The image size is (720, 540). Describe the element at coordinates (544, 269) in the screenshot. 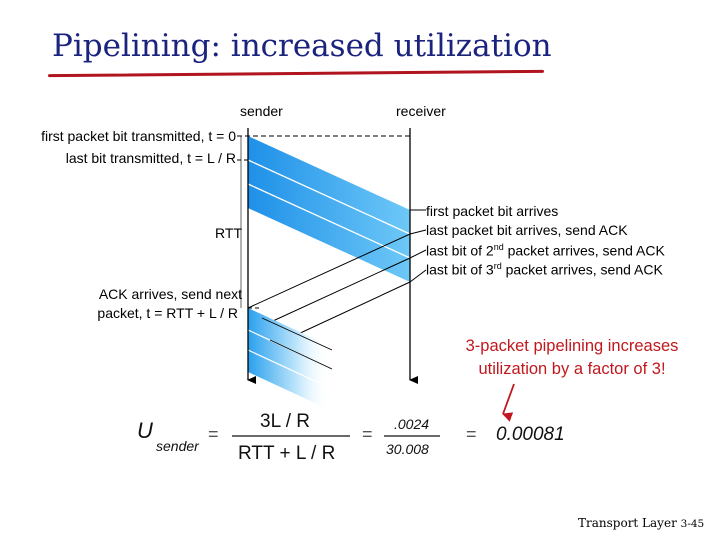

I see `label-packet3-arrives: last bit of 3rd packet arrives, send ACK` at that location.